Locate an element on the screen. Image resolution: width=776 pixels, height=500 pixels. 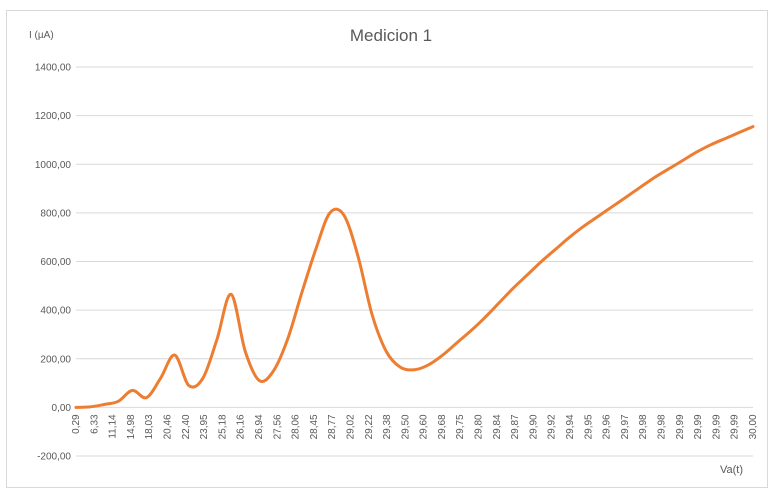
x-tick-label: 29,50 is located at coordinates (405, 426).